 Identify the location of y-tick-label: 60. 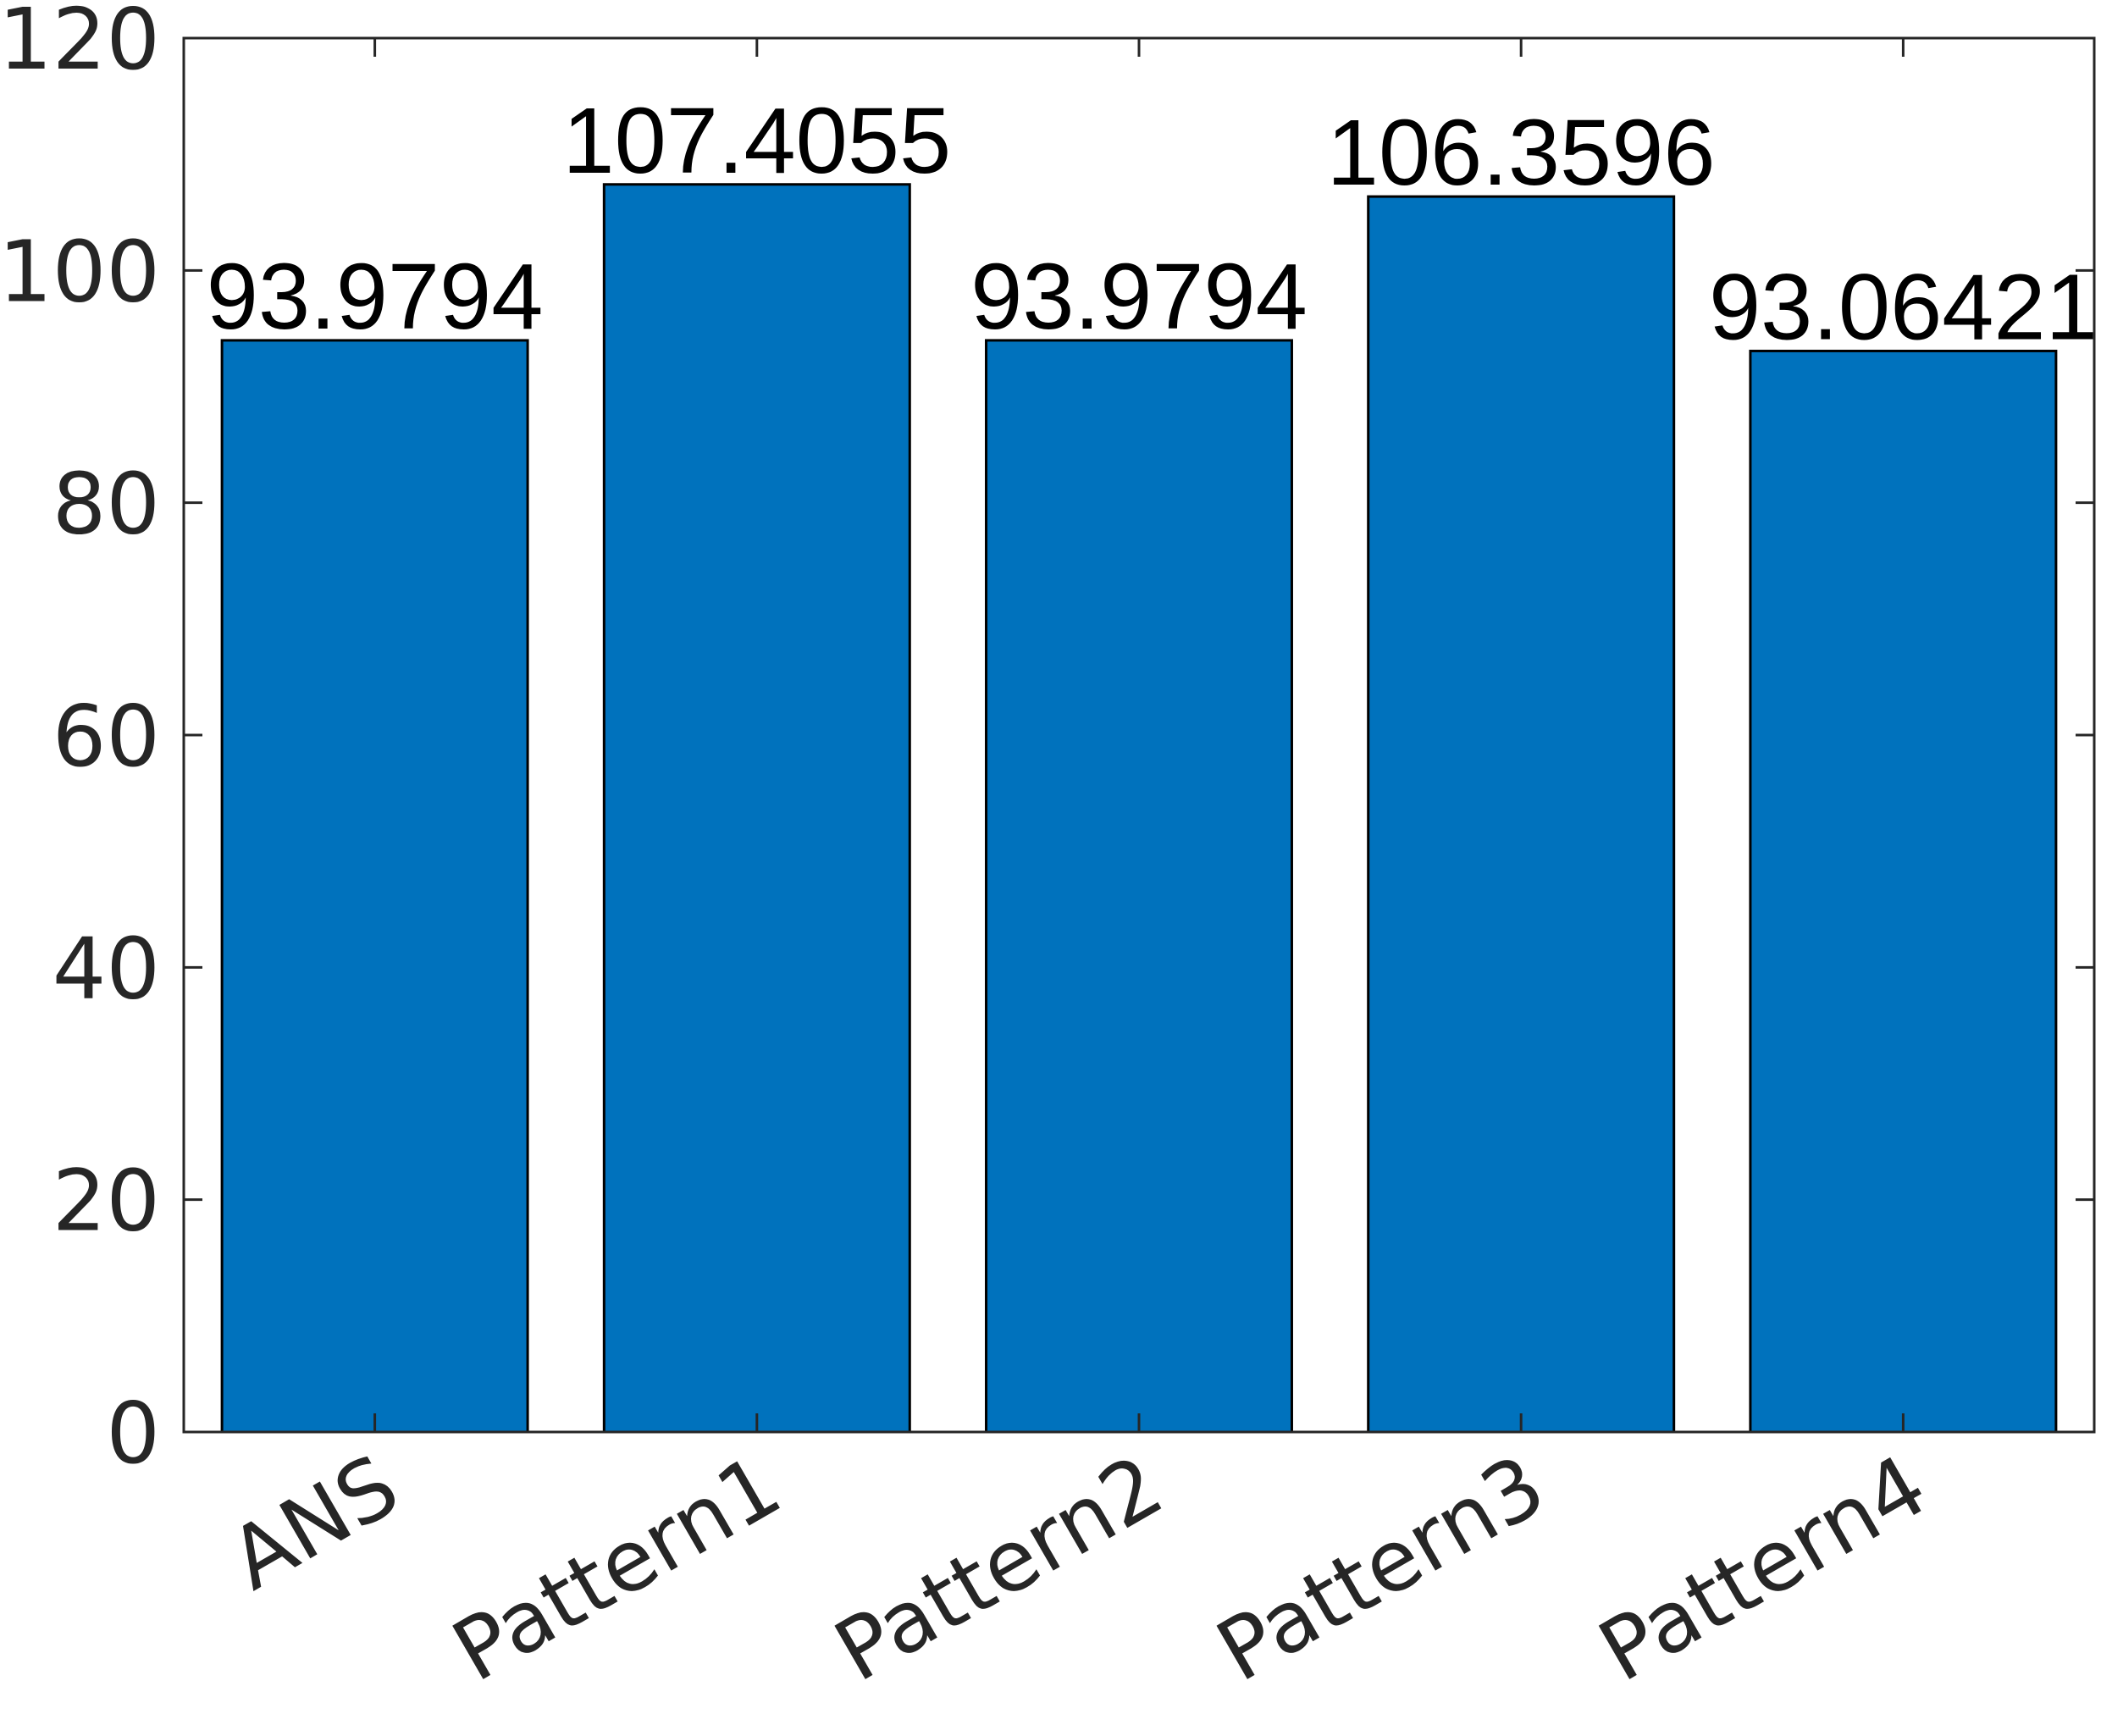
(106, 736).